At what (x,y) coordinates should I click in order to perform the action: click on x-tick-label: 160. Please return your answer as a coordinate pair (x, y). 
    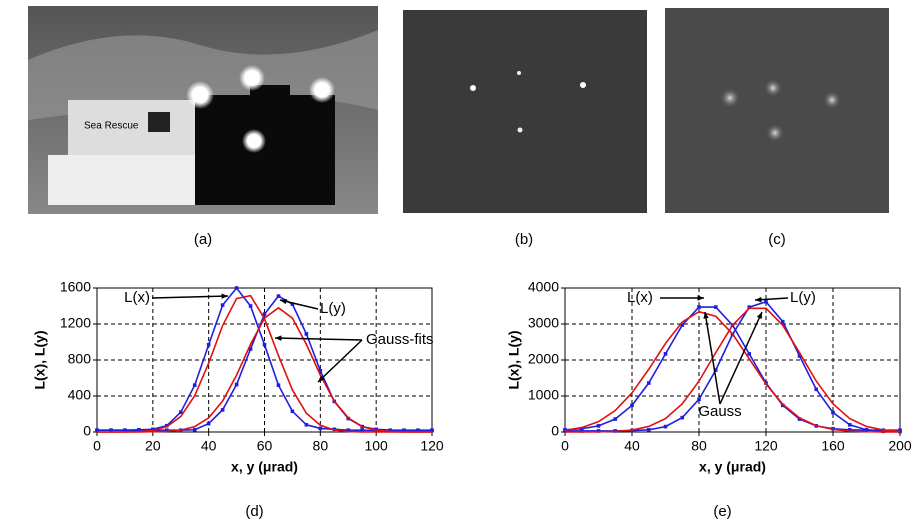
    Looking at the image, I should click on (833, 446).